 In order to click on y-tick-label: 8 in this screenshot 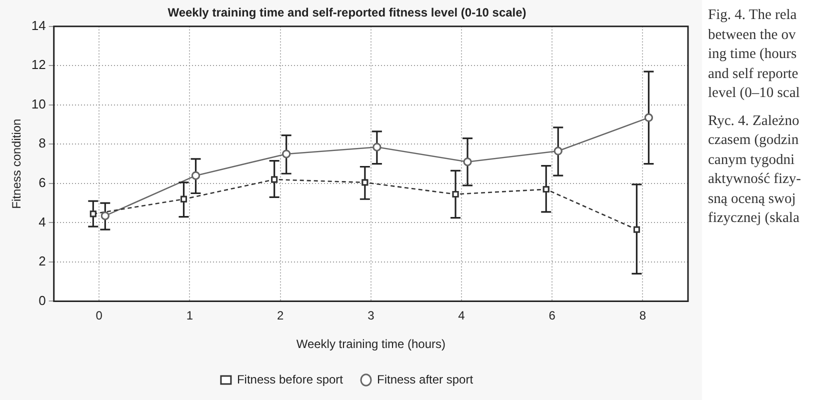, I will do `click(42, 143)`.